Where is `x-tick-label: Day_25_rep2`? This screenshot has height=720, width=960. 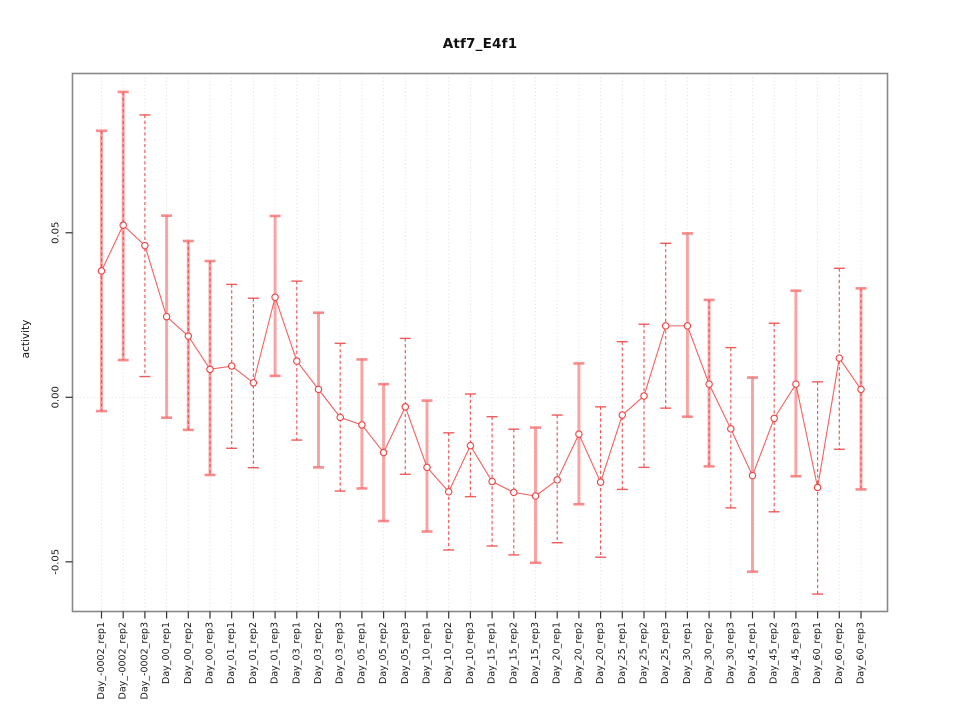 x-tick-label: Day_25_rep2 is located at coordinates (644, 653).